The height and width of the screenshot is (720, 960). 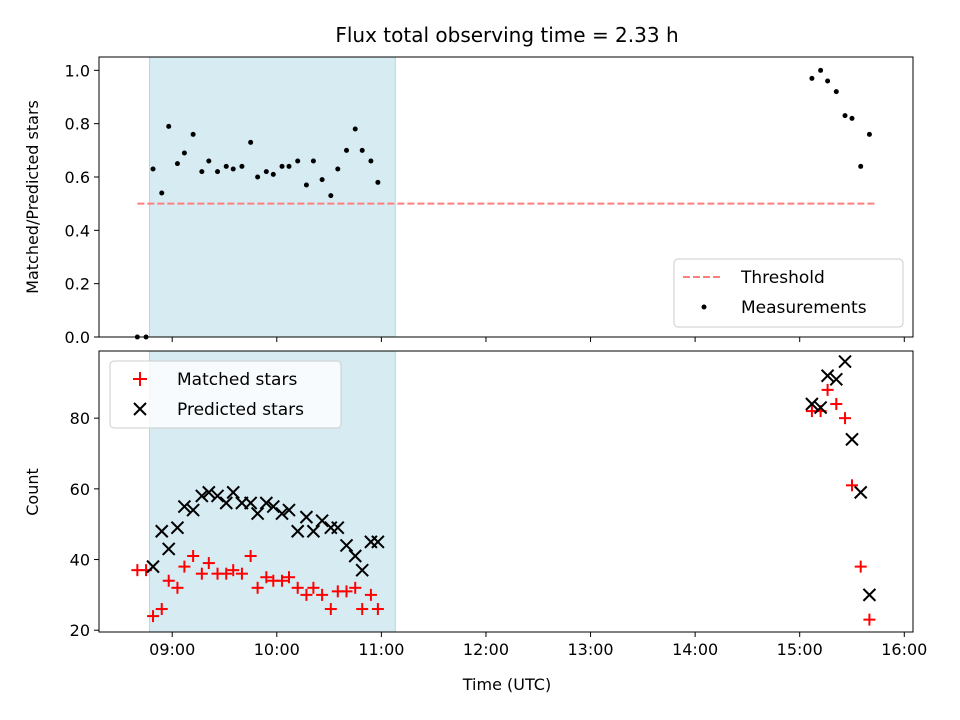 What do you see at coordinates (77, 230) in the screenshot?
I see `y-tick-label: 0.4` at bounding box center [77, 230].